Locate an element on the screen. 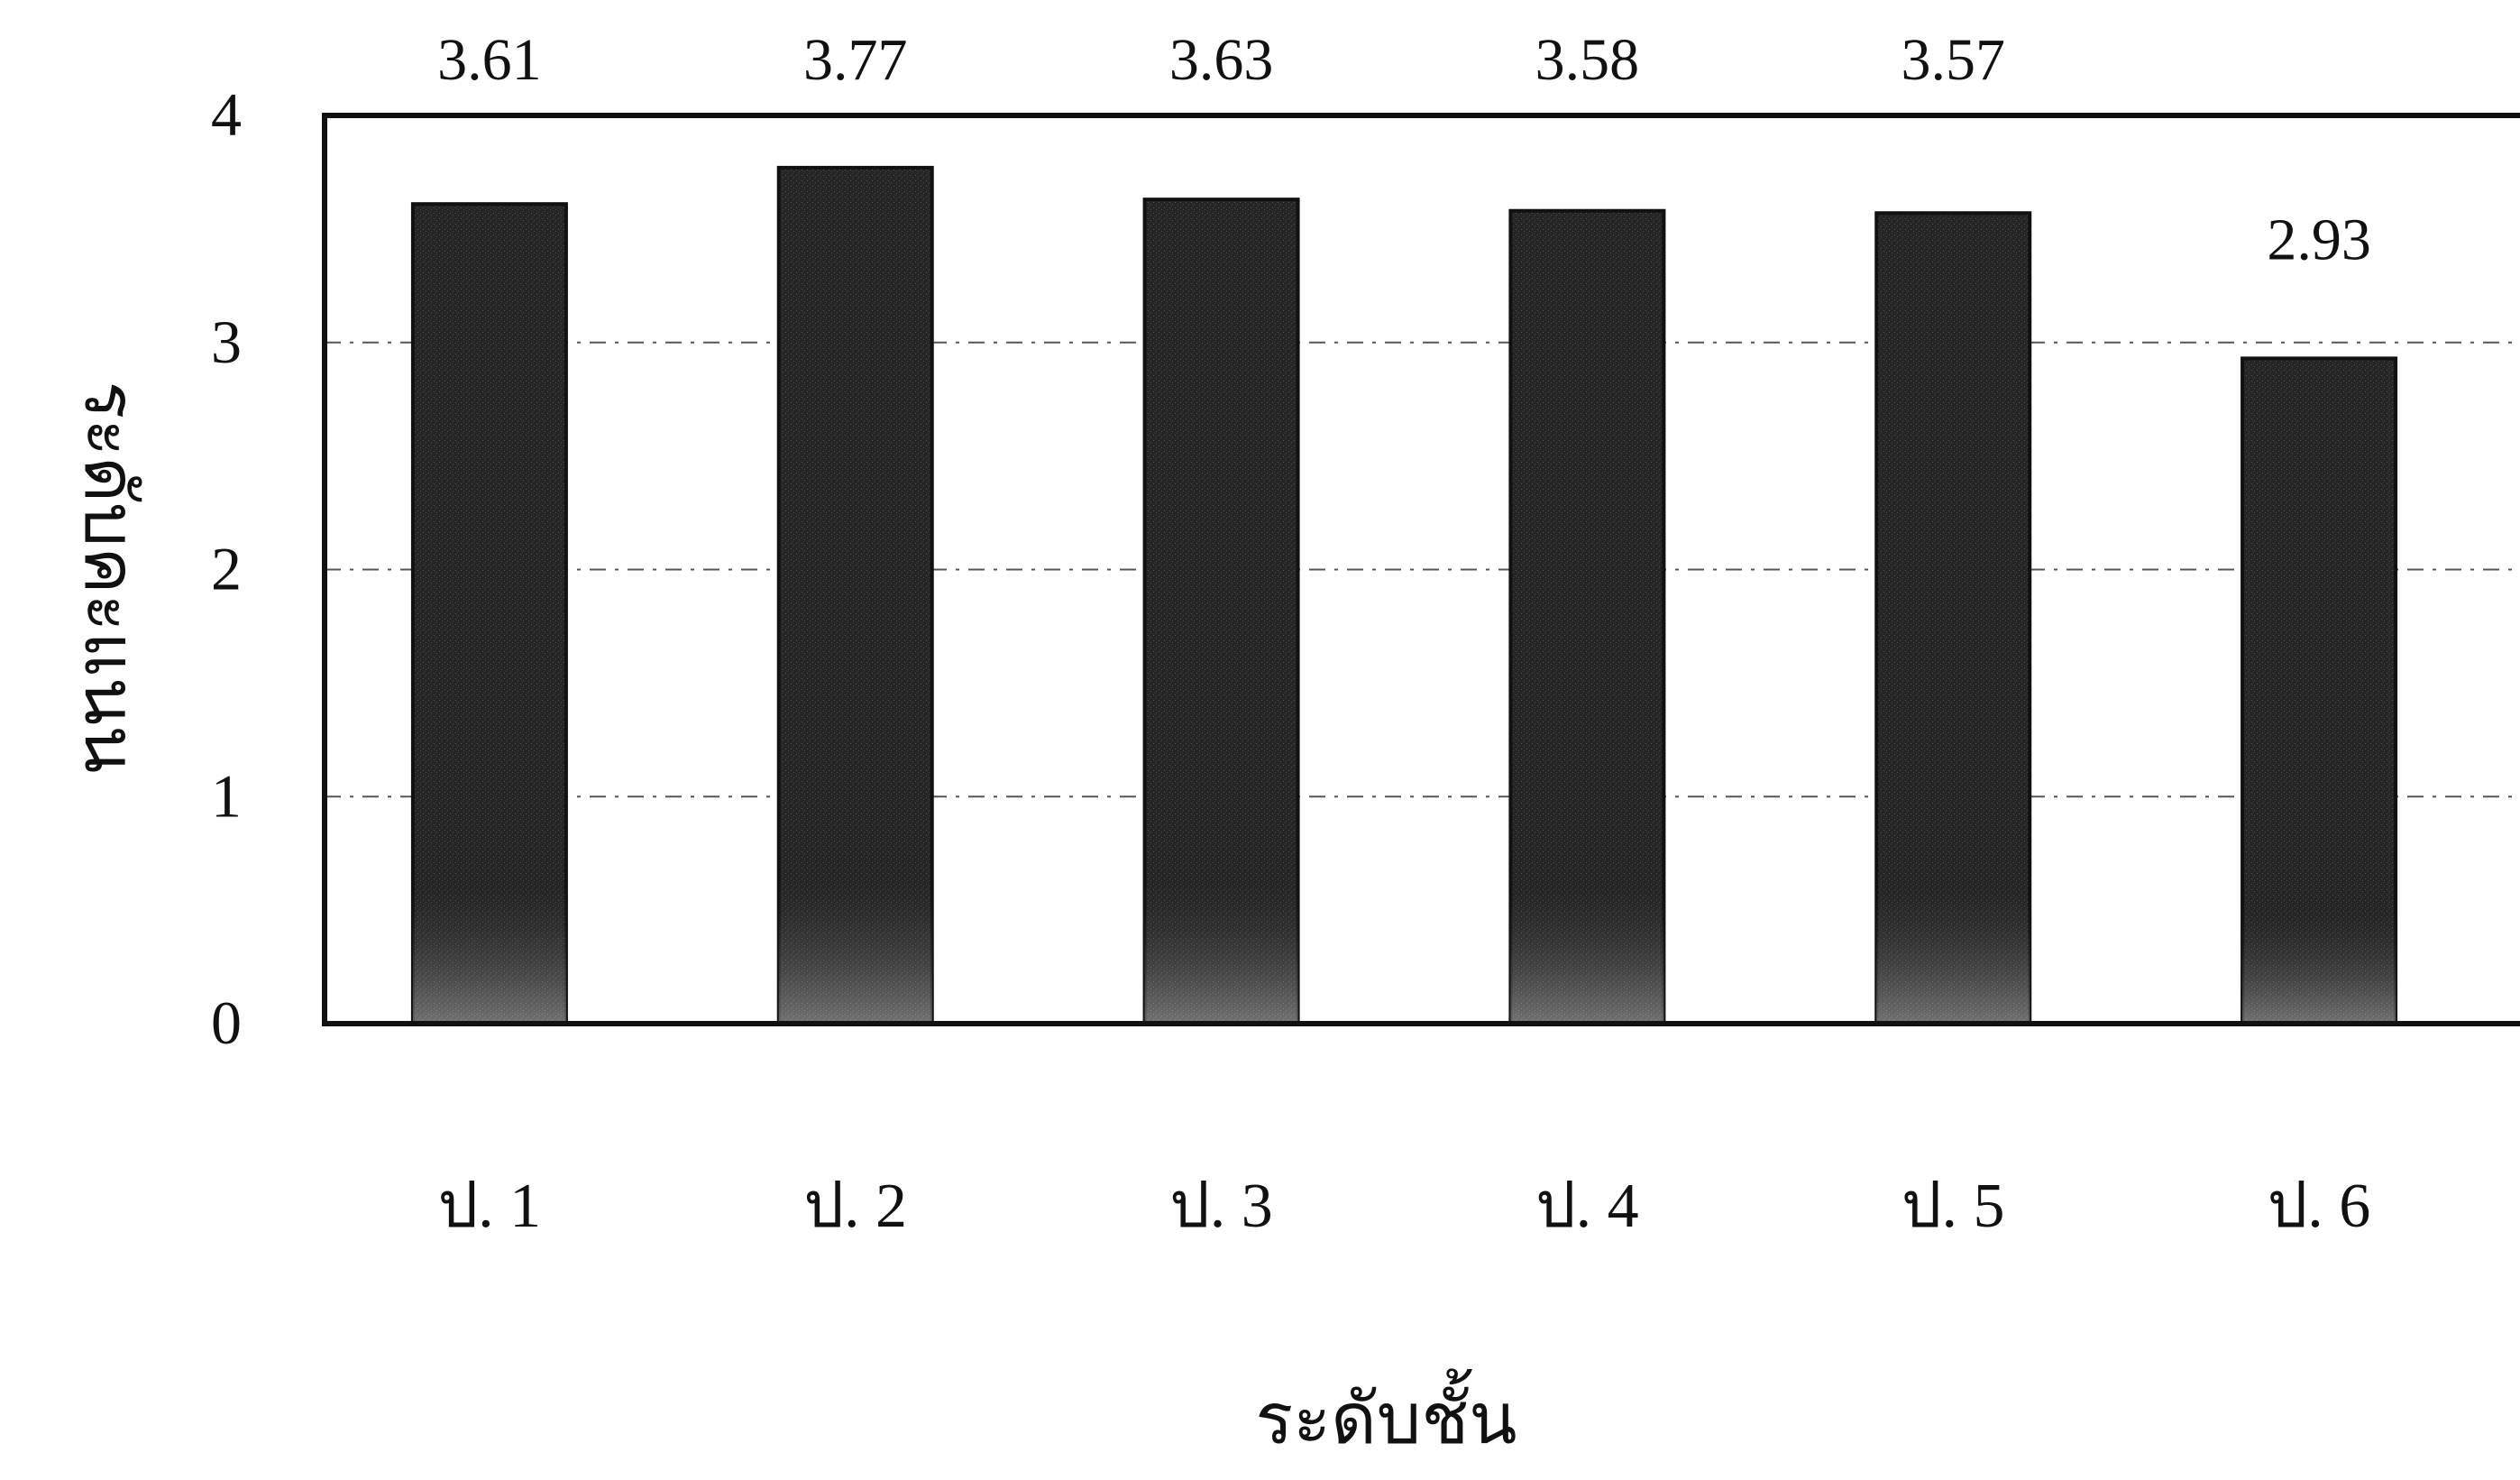 Image resolution: width=2520 pixels, height=1480 pixels. data-label: 3.61 is located at coordinates (490, 60).